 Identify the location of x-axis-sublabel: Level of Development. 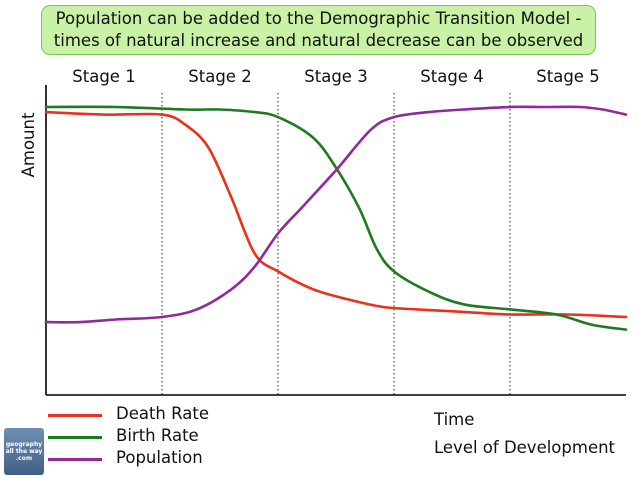
(525, 447).